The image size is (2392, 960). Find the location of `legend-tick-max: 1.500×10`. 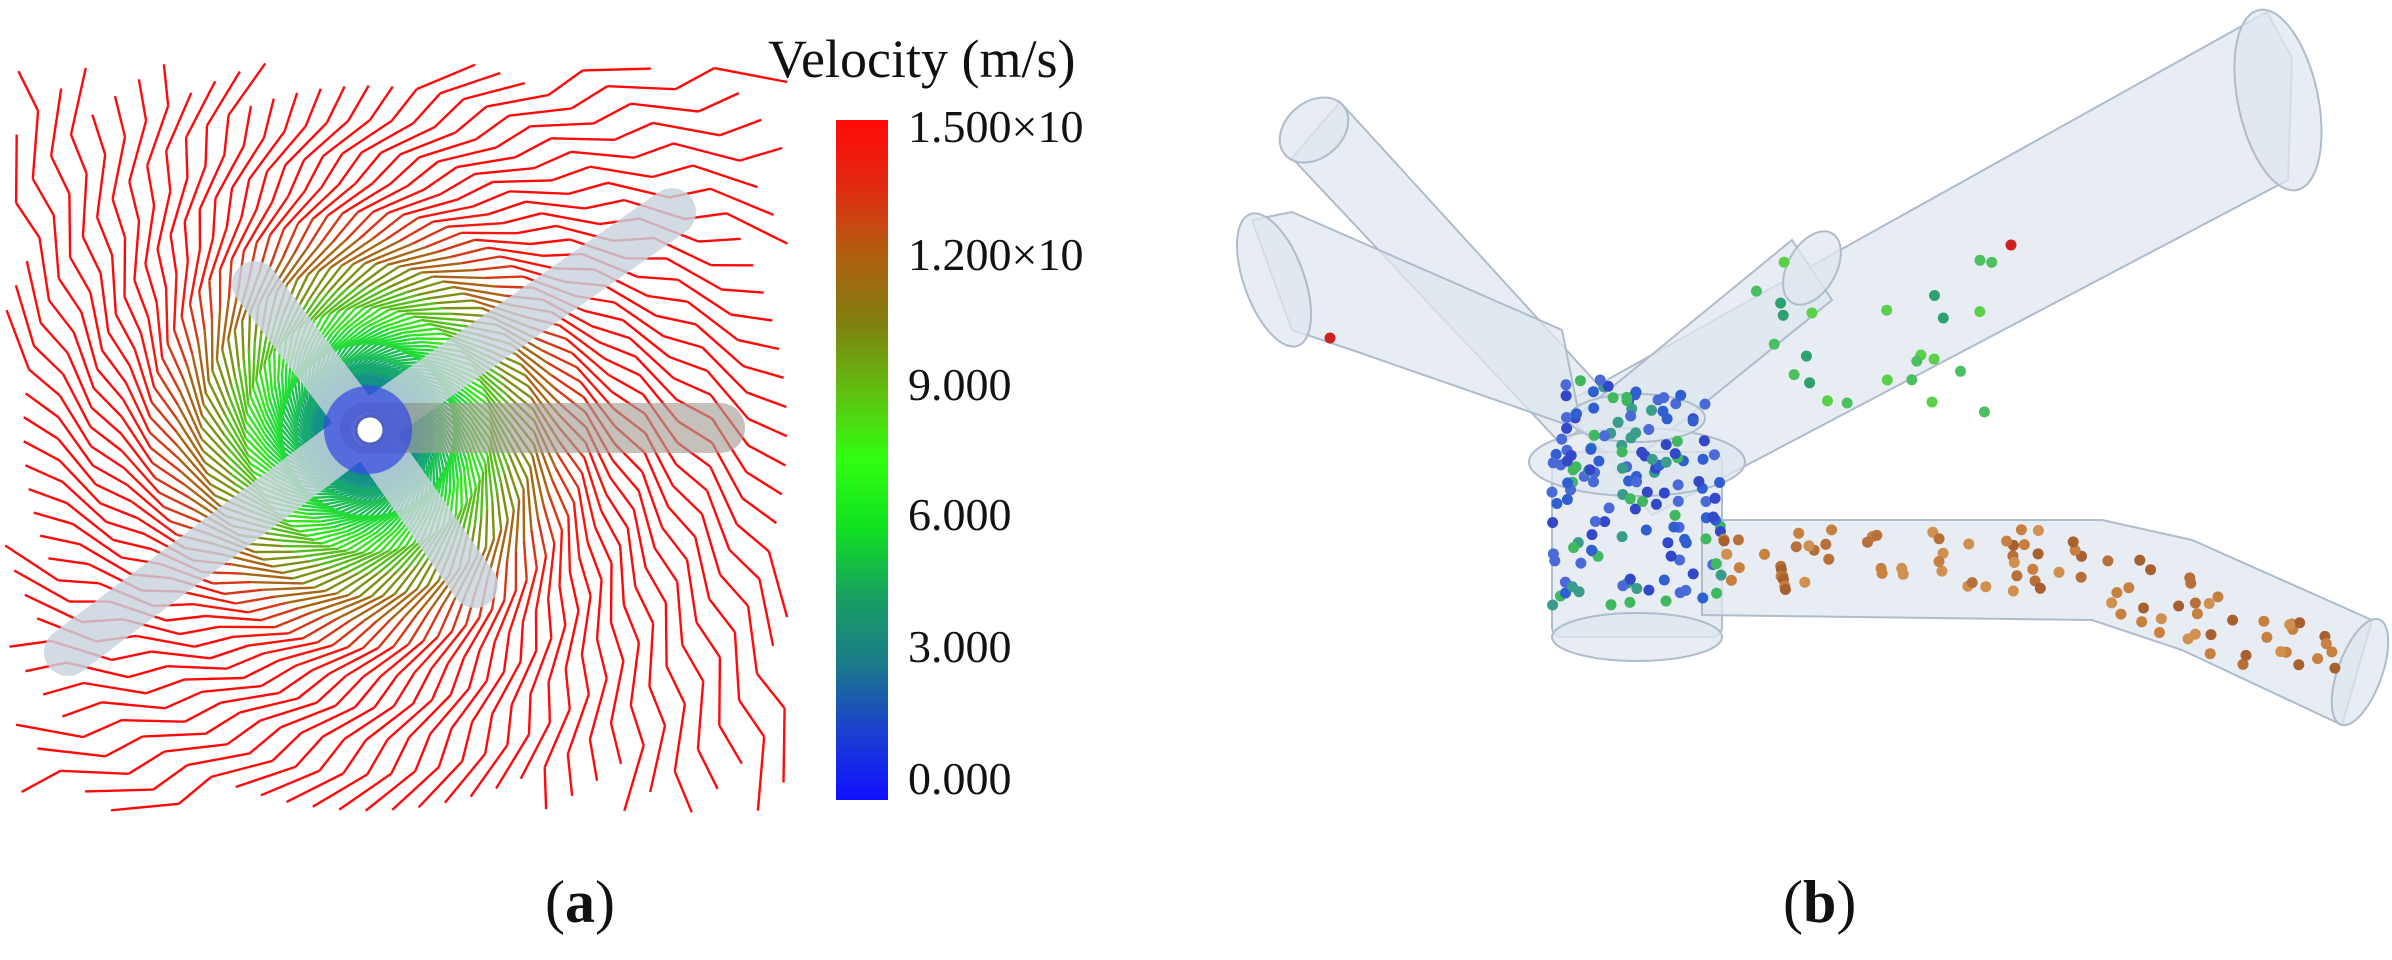

legend-tick-max: 1.500×10 is located at coordinates (996, 126).